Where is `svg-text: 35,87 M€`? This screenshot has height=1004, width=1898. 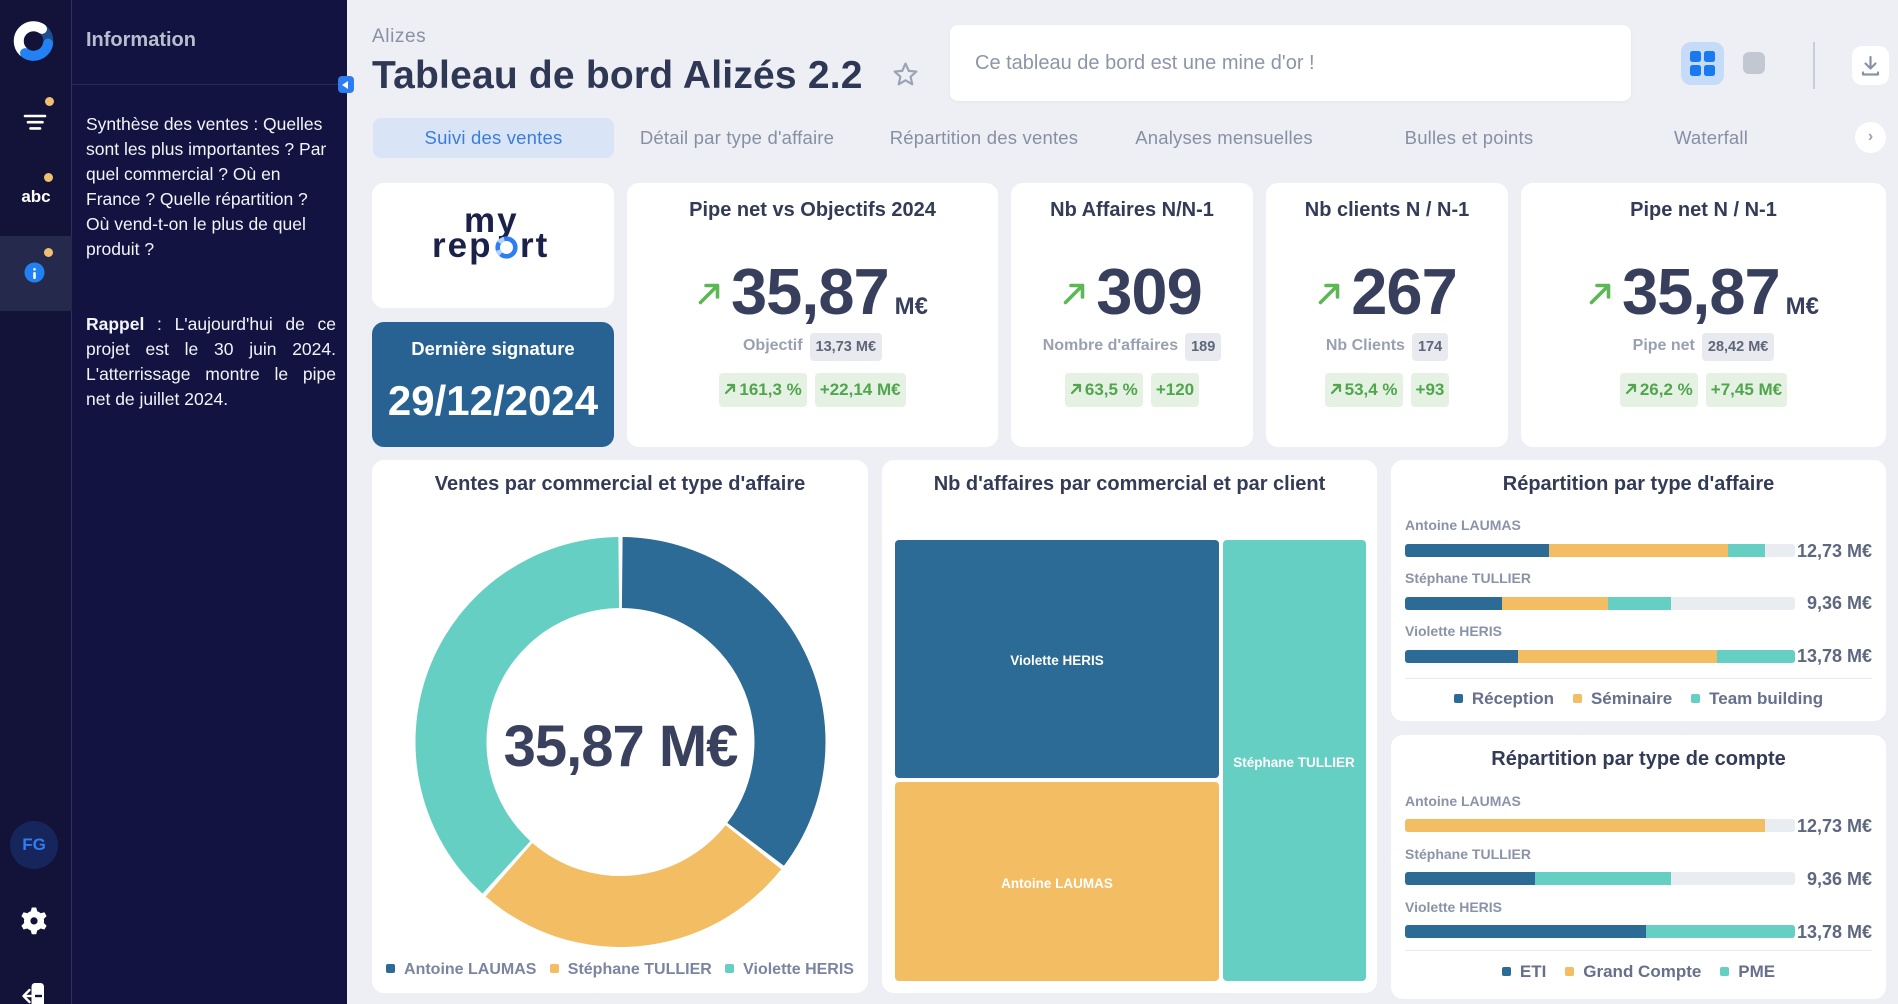 svg-text: 35,87 M€ is located at coordinates (621, 746).